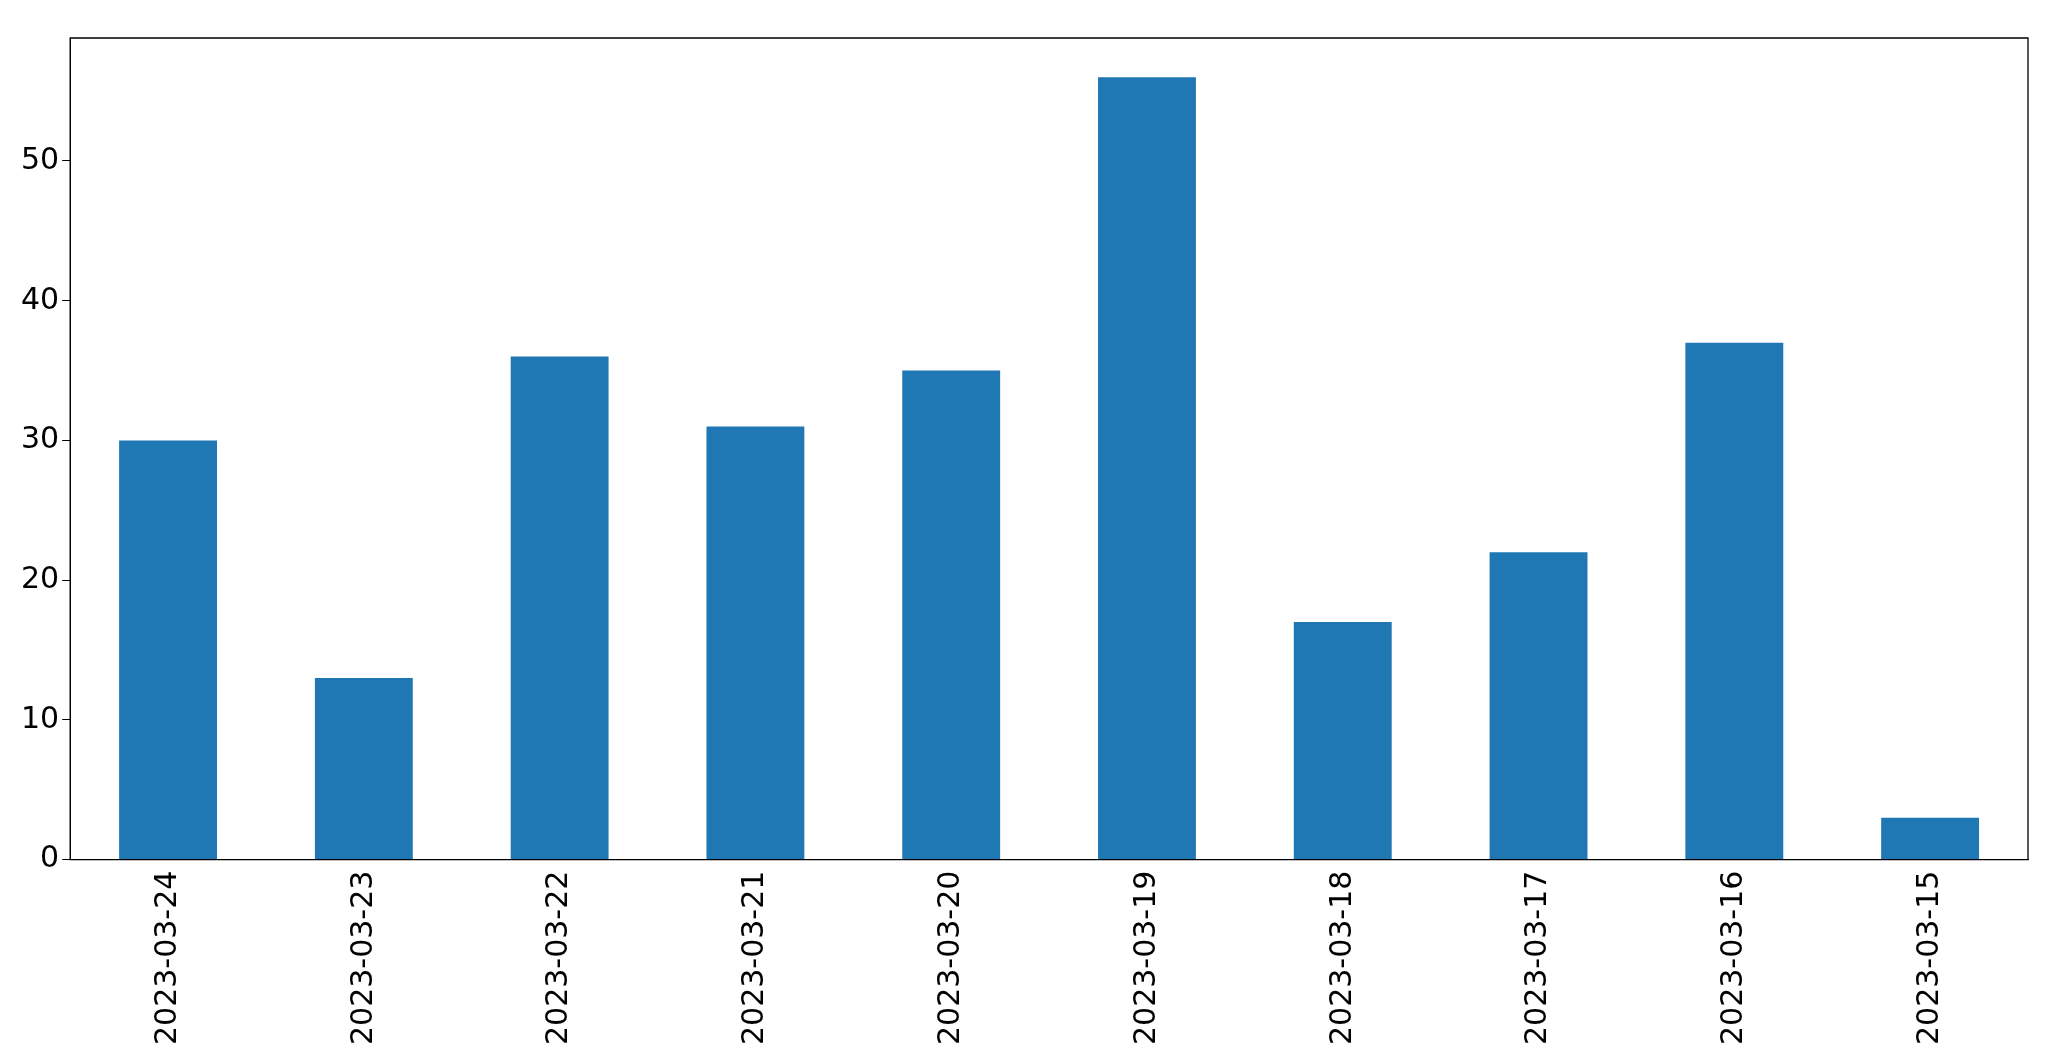  What do you see at coordinates (40, 298) in the screenshot?
I see `y-tick-label: 40` at bounding box center [40, 298].